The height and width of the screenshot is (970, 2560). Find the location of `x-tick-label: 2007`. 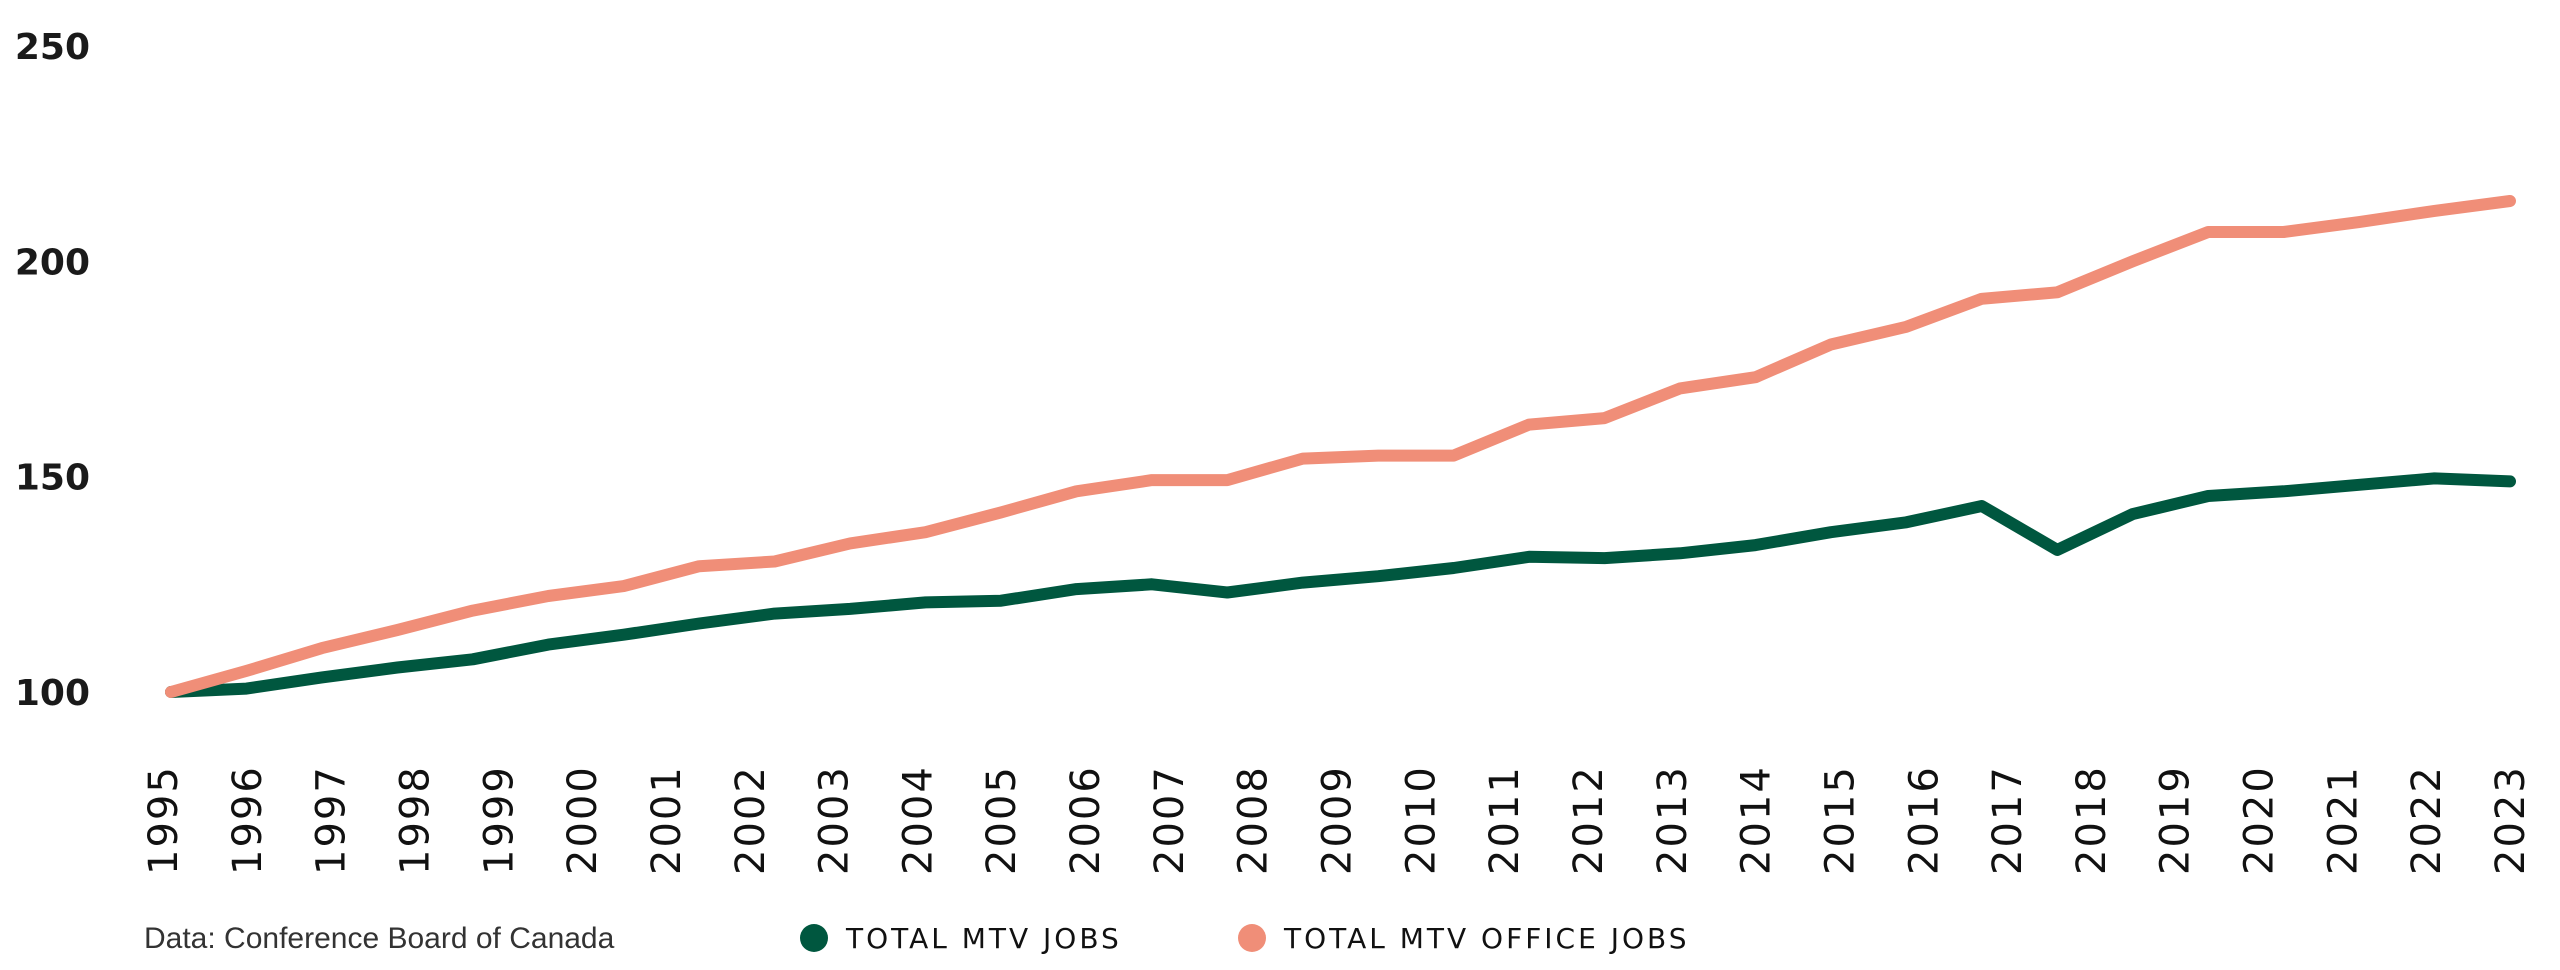

x-tick-label: 2007 is located at coordinates (1170, 820).